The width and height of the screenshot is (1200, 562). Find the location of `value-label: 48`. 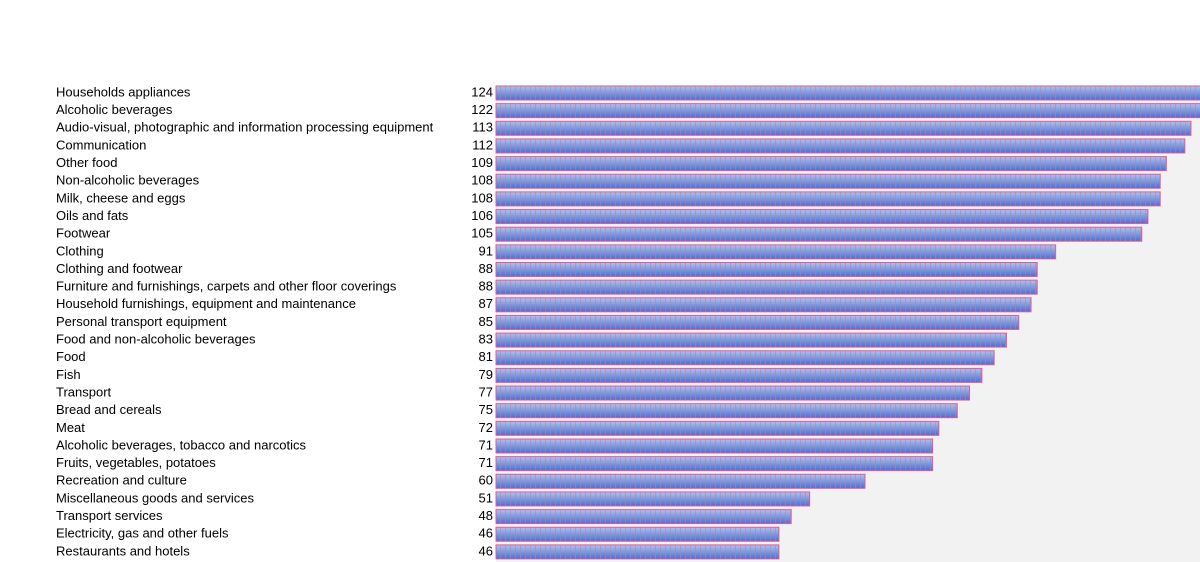

value-label: 48 is located at coordinates (486, 515).